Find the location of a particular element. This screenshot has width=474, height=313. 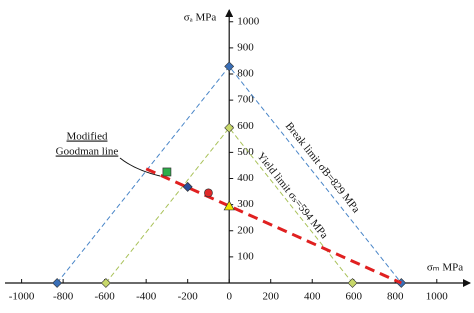

y-tick-label: 600 is located at coordinates (245, 126).